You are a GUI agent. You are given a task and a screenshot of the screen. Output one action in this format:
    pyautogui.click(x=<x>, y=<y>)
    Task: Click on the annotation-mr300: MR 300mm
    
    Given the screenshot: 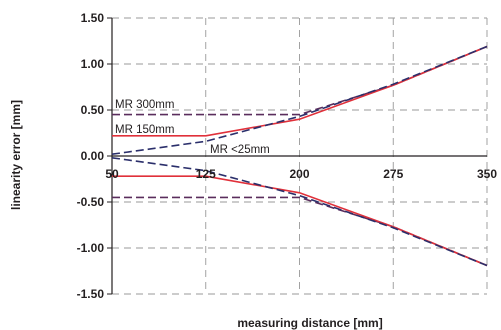 What is the action you would take?
    pyautogui.click(x=144, y=105)
    